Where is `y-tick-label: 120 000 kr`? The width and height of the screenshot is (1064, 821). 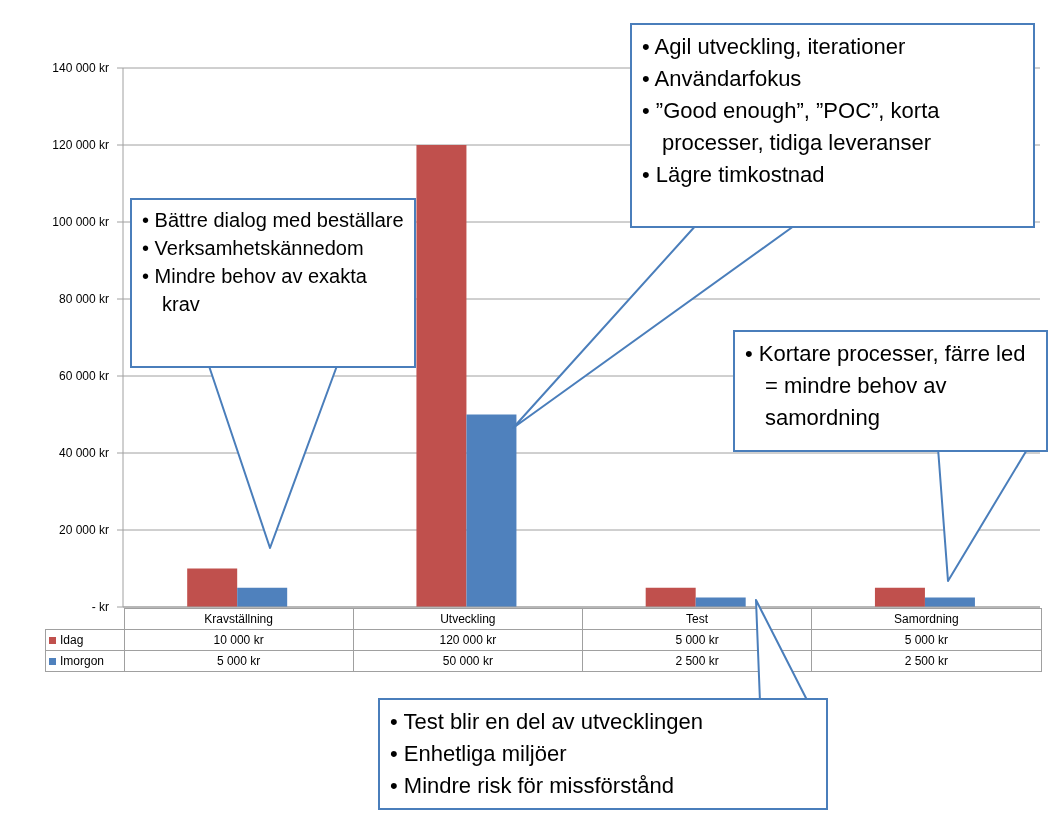 y-tick-label: 120 000 kr is located at coordinates (80, 145).